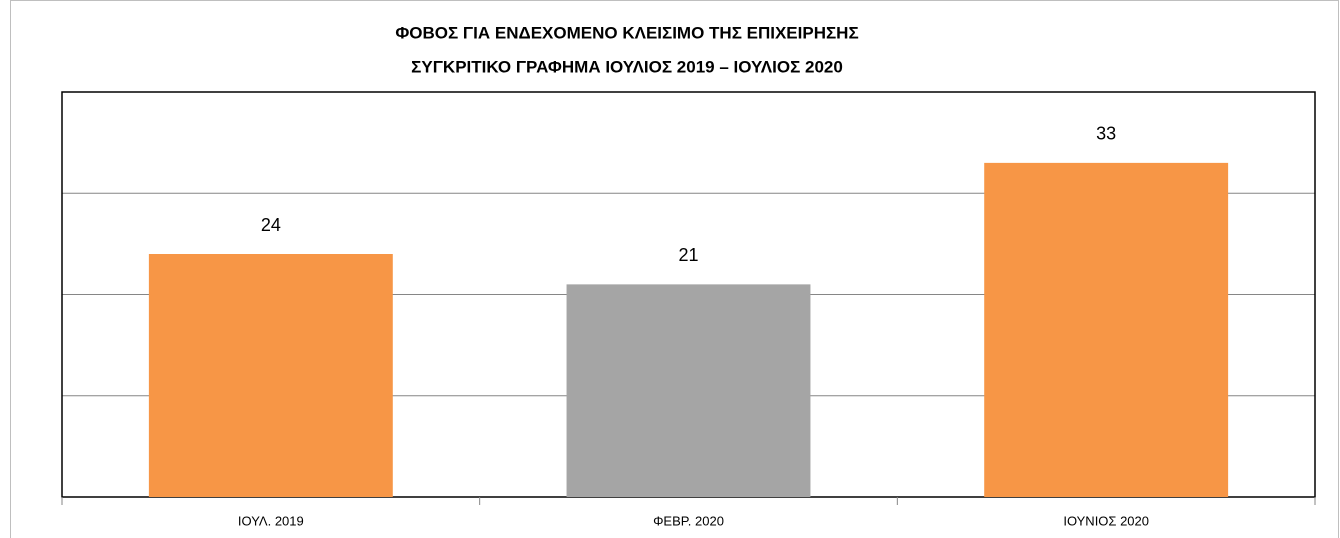  I want to click on value-label: 21, so click(688, 255).